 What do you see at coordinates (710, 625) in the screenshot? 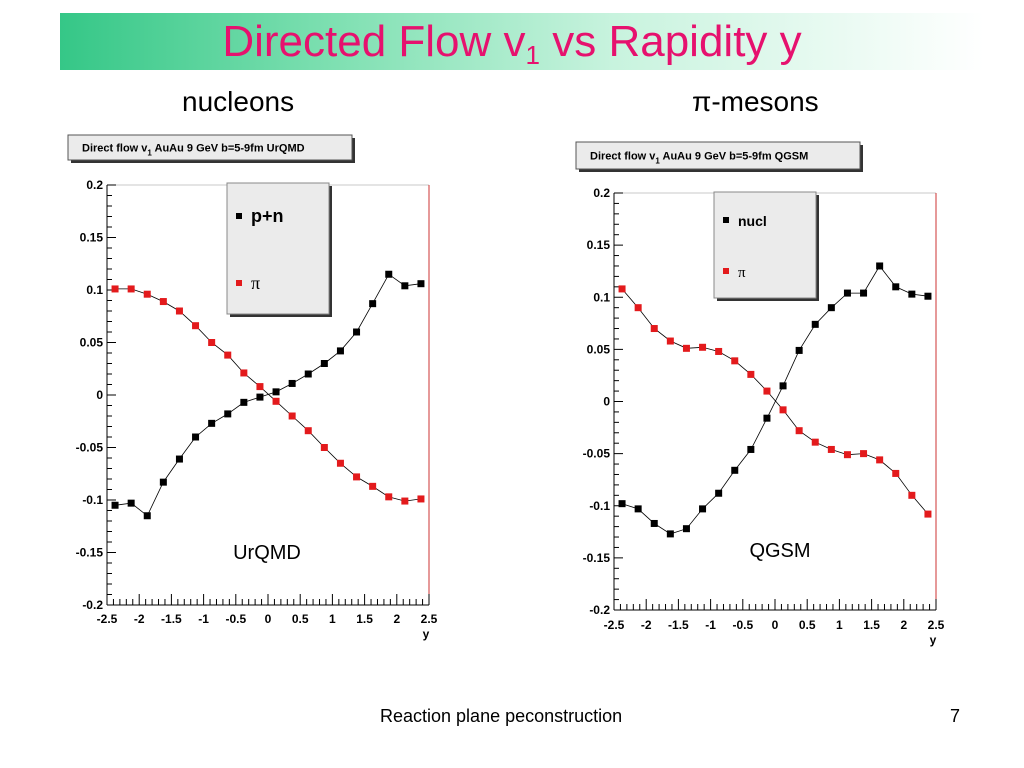
I see `qgsm-x-tick-label: -1` at bounding box center [710, 625].